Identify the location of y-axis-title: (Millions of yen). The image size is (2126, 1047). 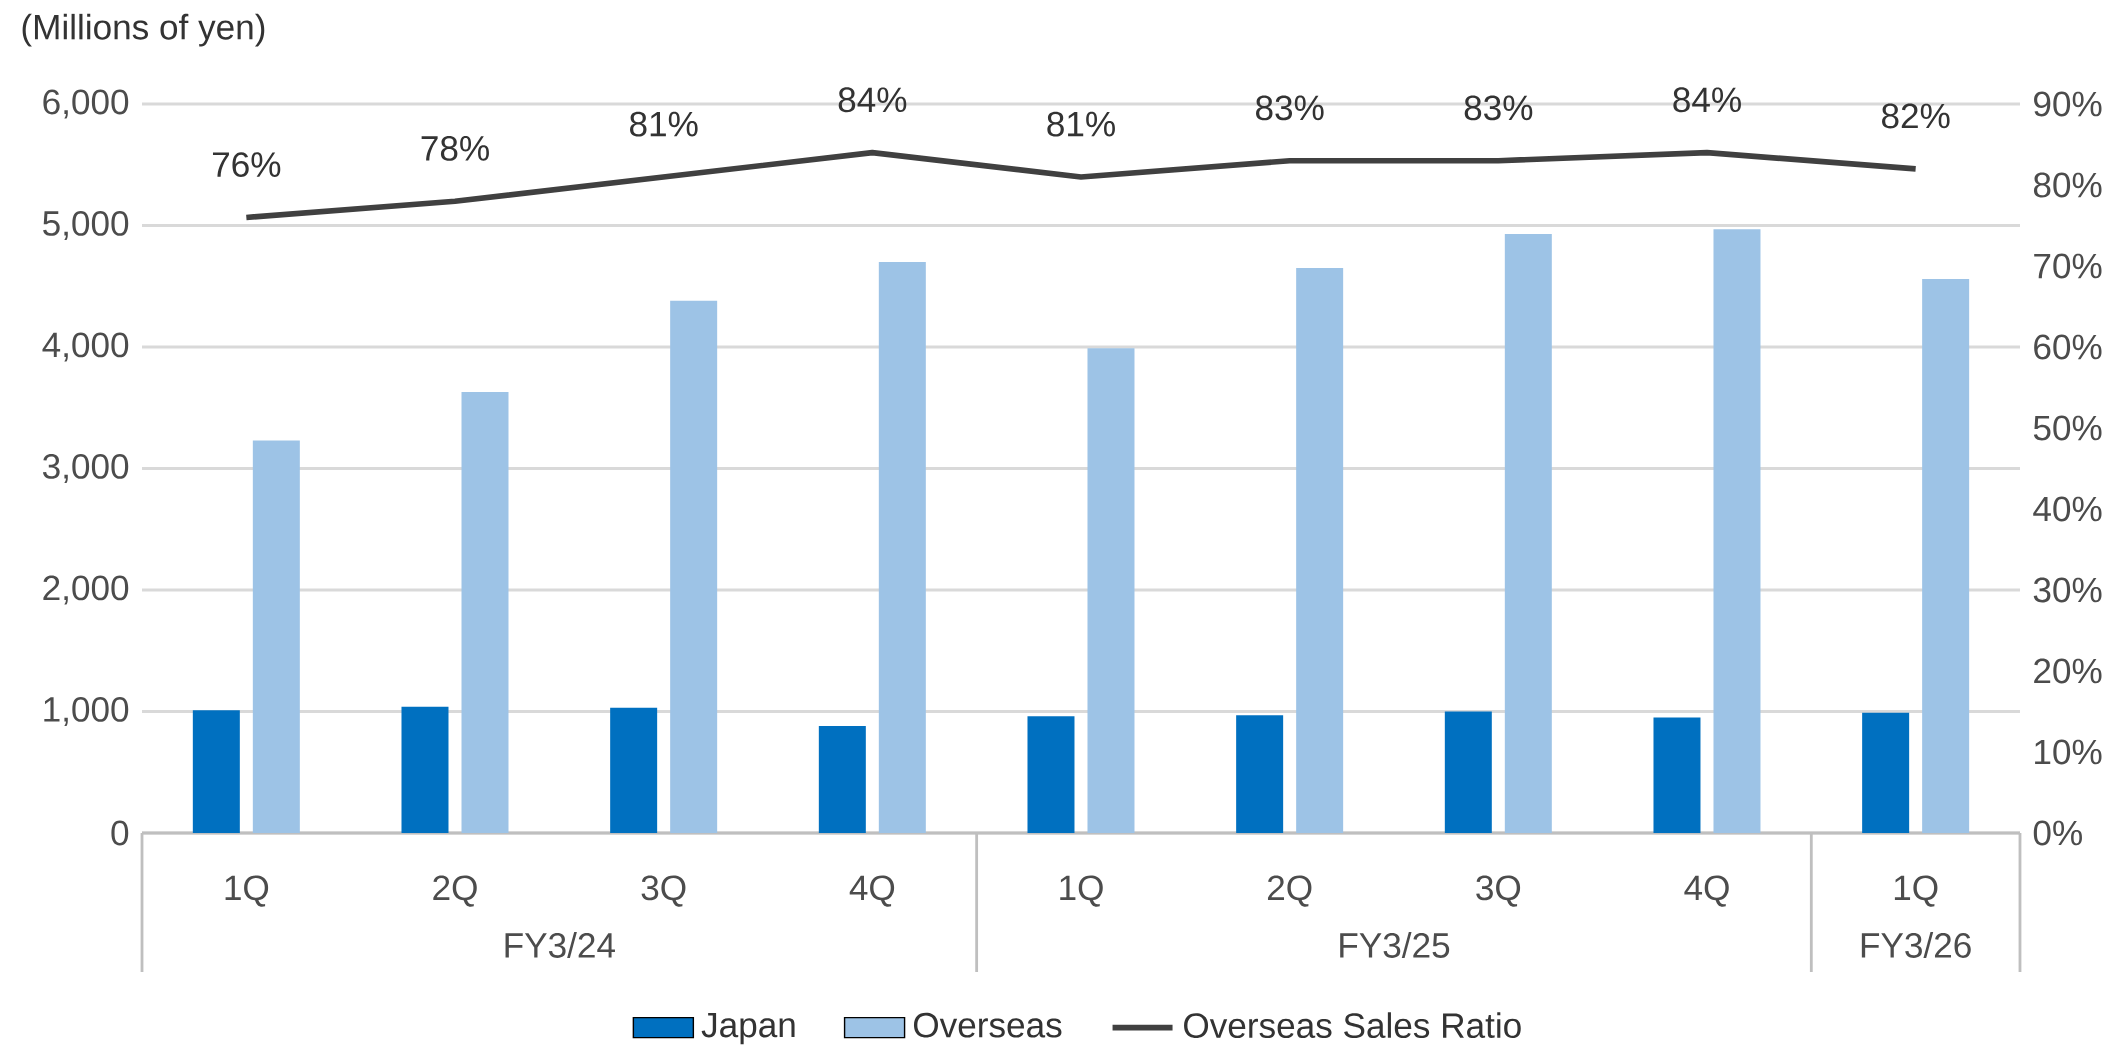
(143, 30).